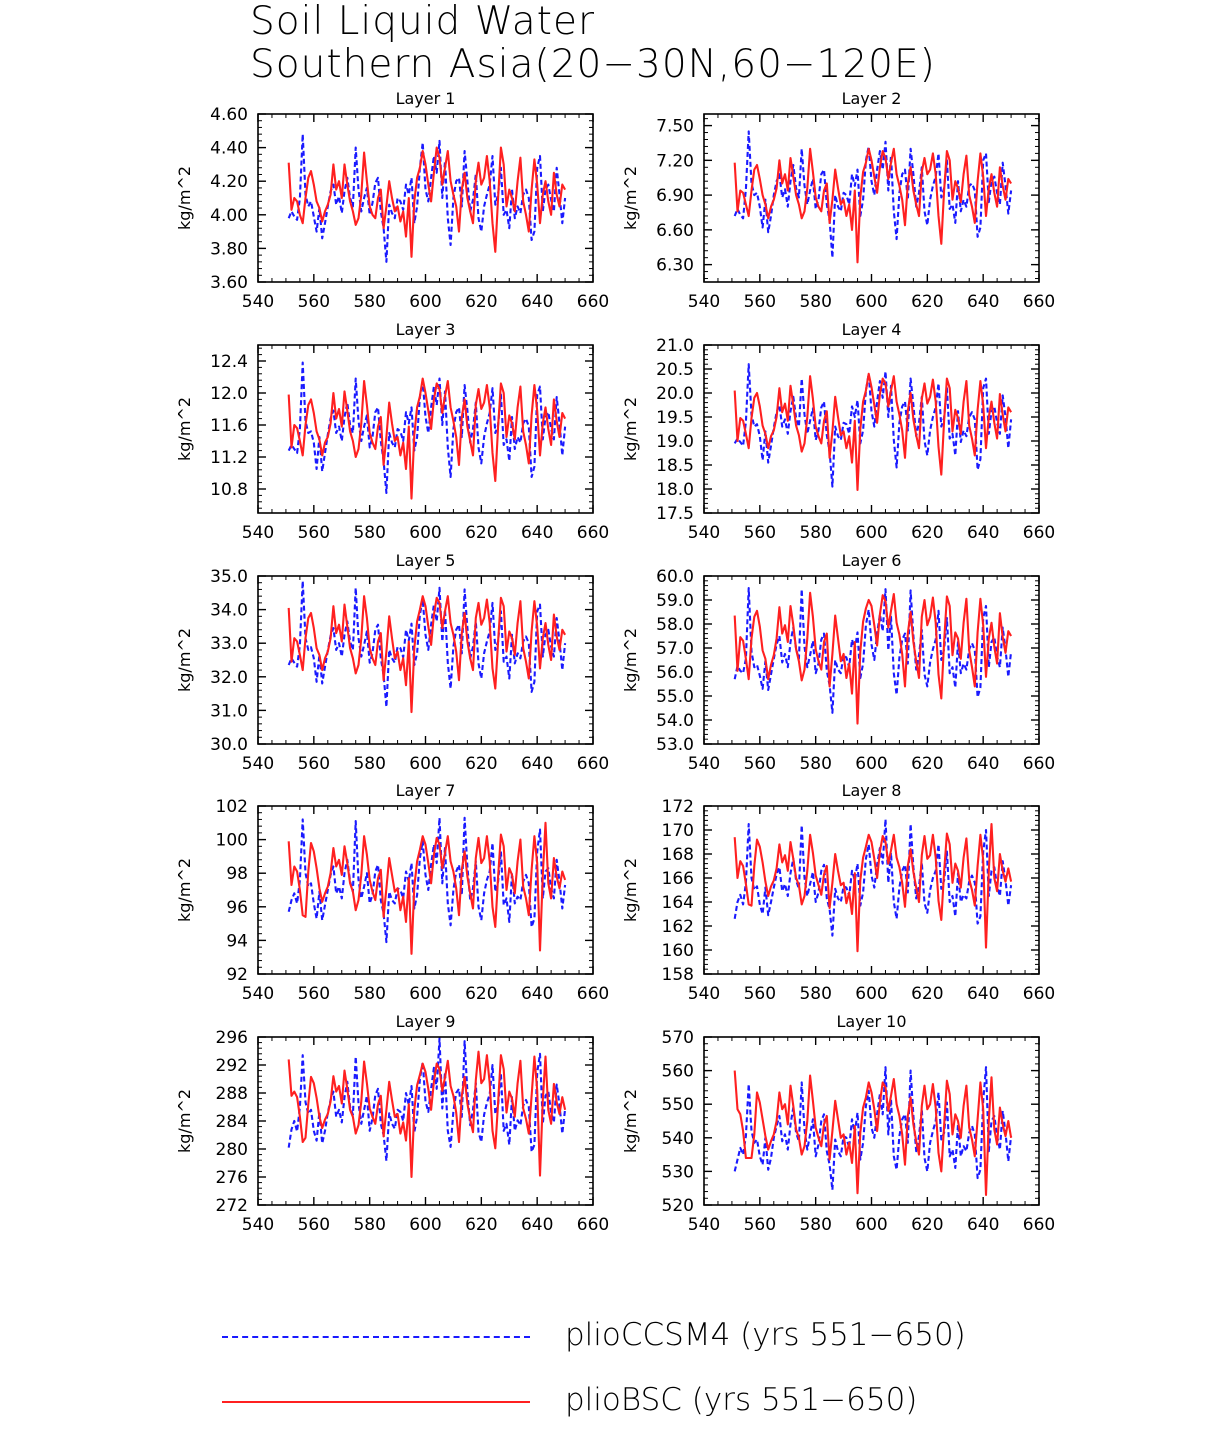 This screenshot has width=1224, height=1442. What do you see at coordinates (229, 216) in the screenshot?
I see `y-tick-label: 4.00` at bounding box center [229, 216].